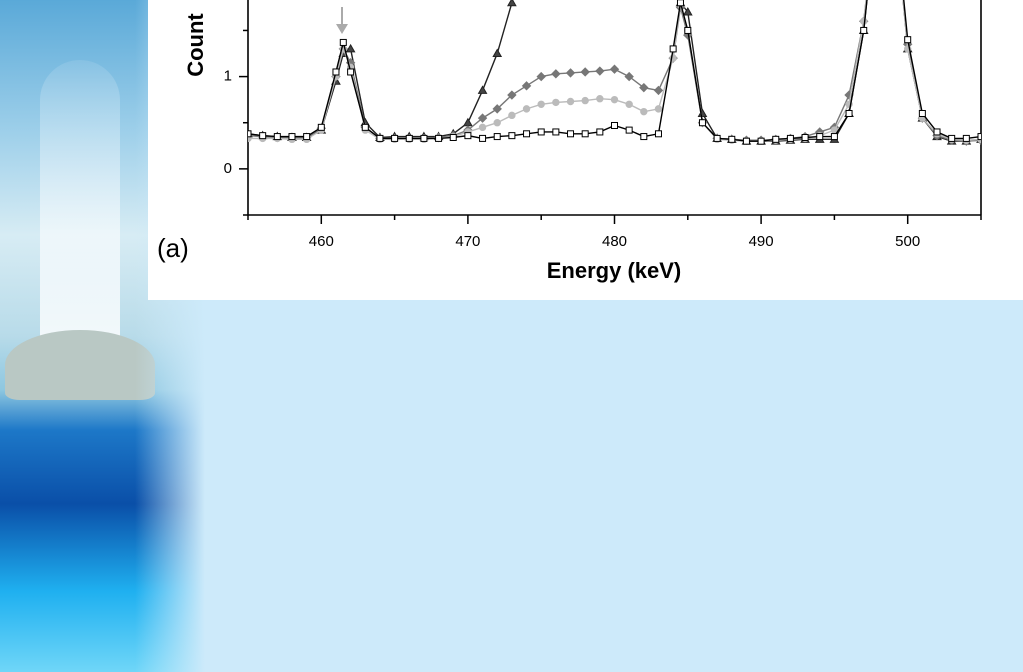  Describe the element at coordinates (173, 248) in the screenshot. I see `panel-label: (a)` at that location.